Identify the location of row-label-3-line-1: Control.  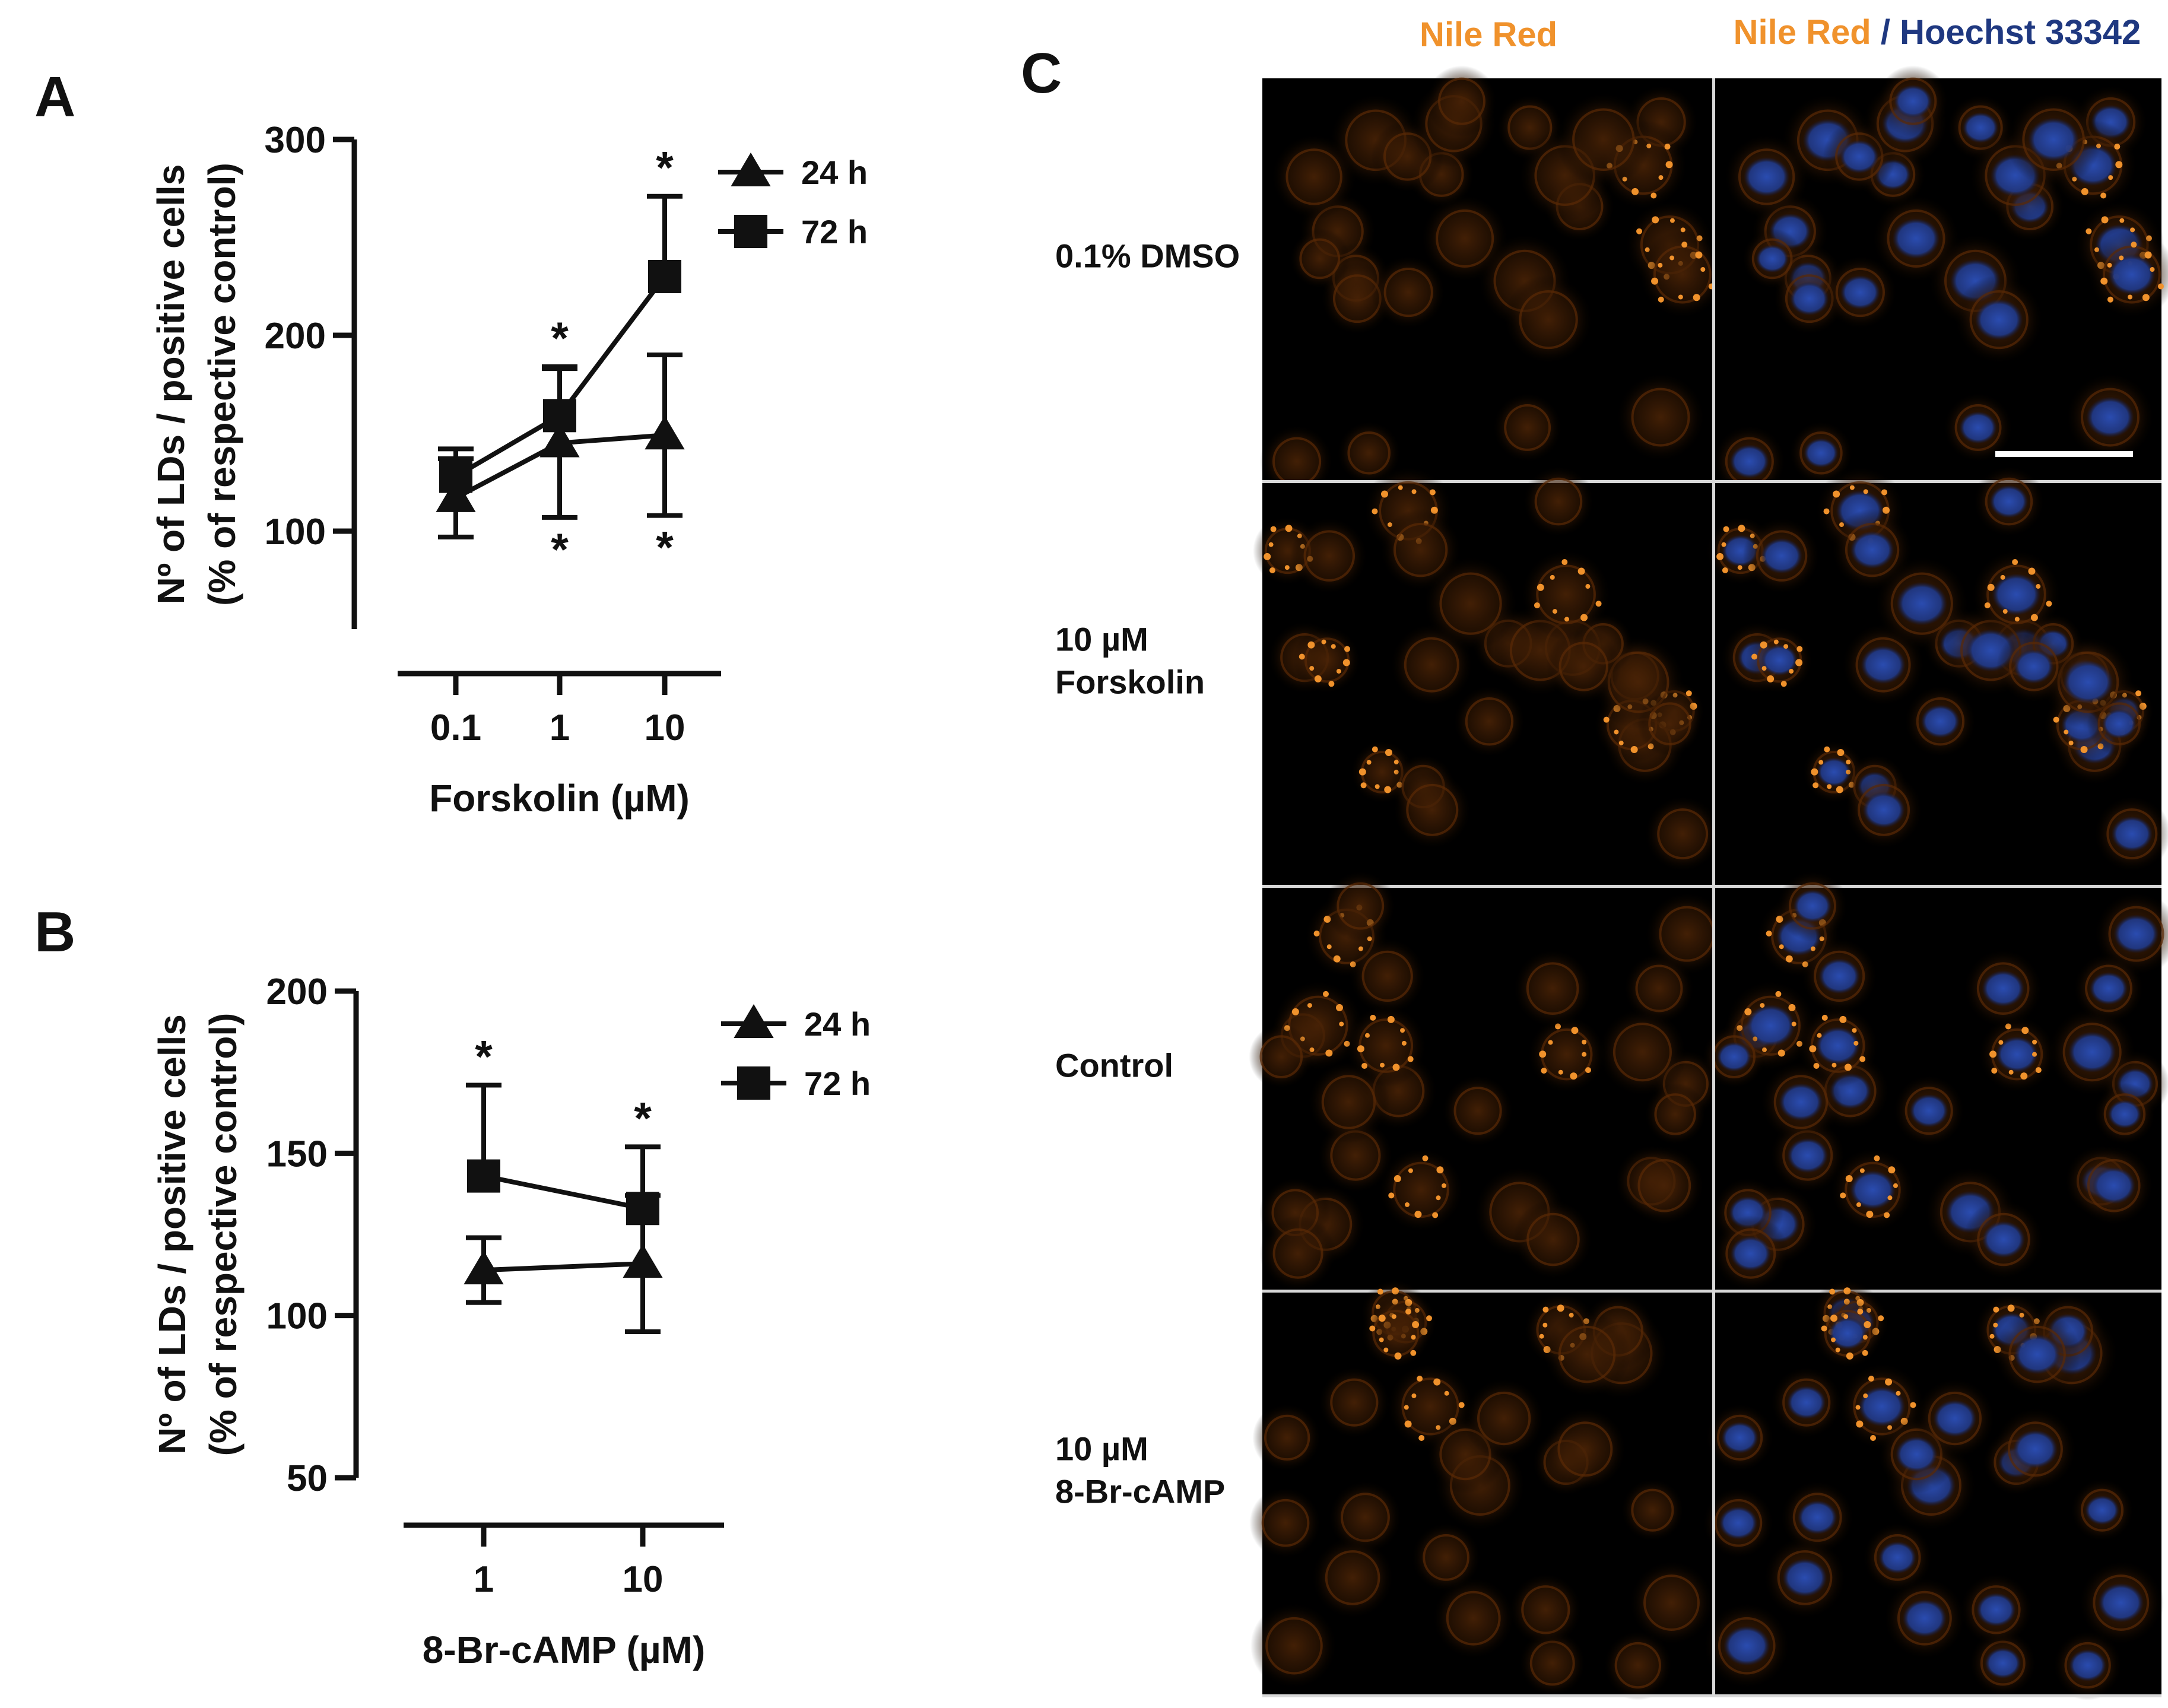
(1114, 1065).